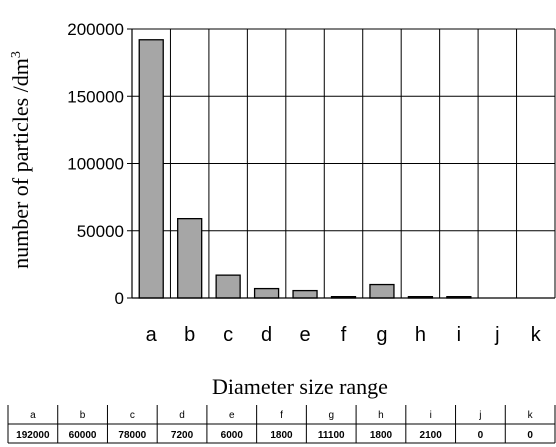 The image size is (556, 447). What do you see at coordinates (20, 160) in the screenshot?
I see `y-axis-label: number of particles /dm3` at bounding box center [20, 160].